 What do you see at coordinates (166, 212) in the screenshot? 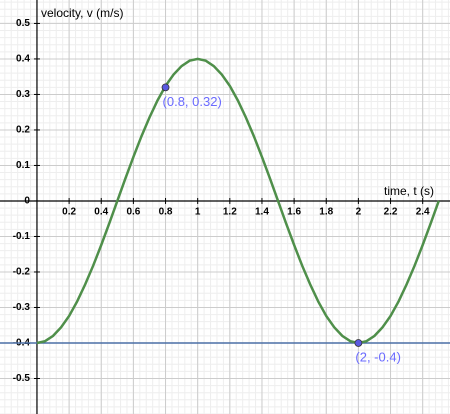
I see `x-tick-label: 0.8` at bounding box center [166, 212].